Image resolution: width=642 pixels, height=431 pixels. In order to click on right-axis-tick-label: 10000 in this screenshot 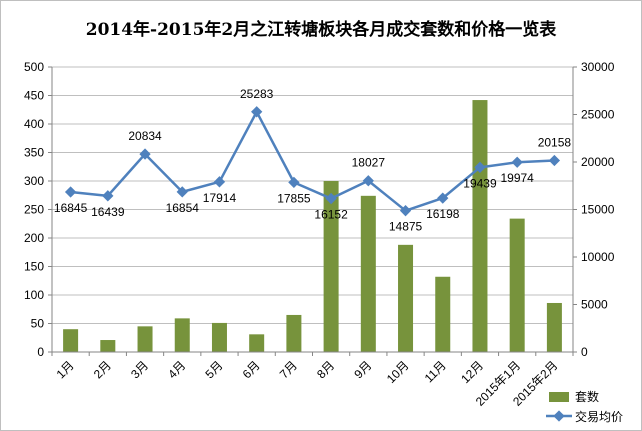, I will do `click(598, 257)`.